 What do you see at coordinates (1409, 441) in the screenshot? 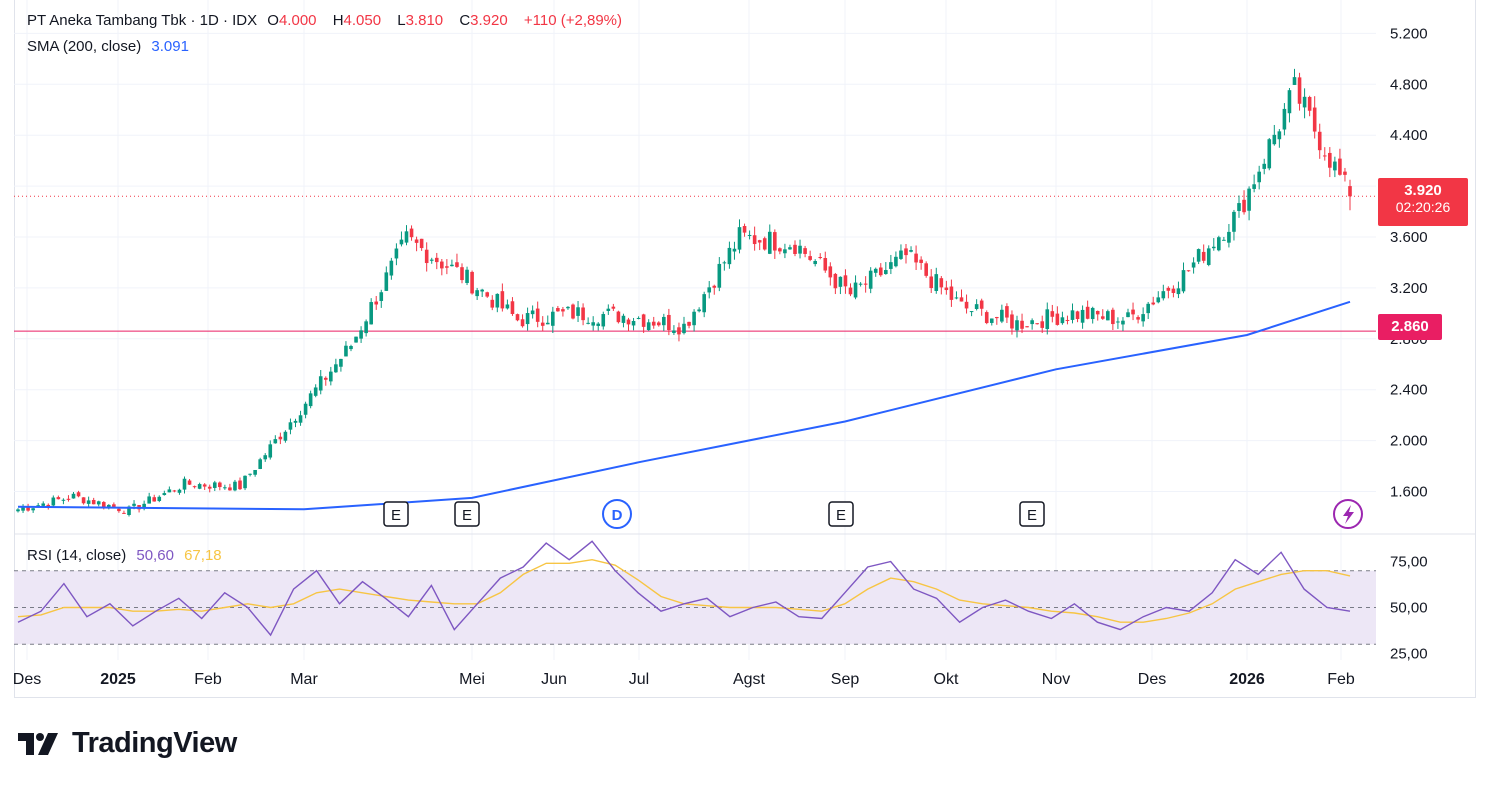
I see `price-tick-label: 2.000` at bounding box center [1409, 441].